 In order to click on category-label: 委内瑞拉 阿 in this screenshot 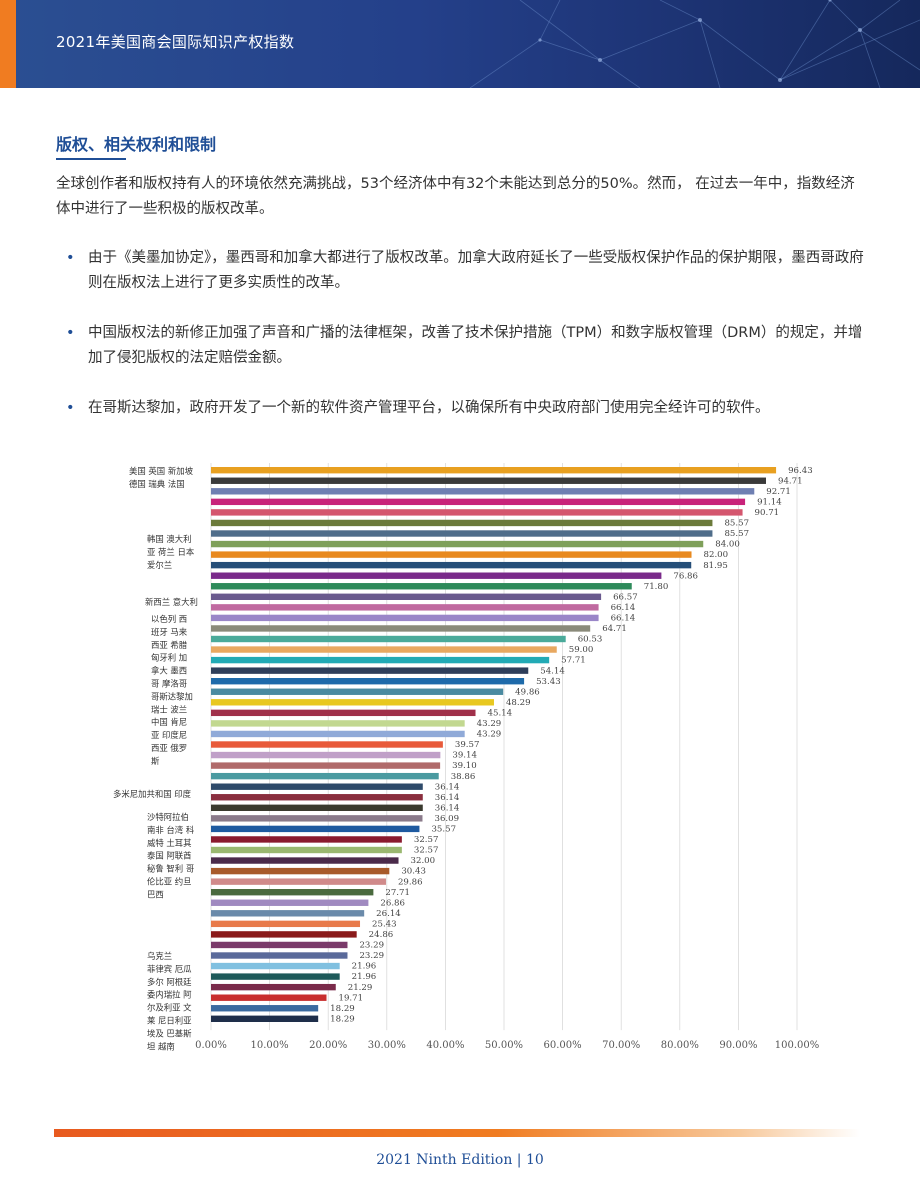, I will do `click(169, 995)`.